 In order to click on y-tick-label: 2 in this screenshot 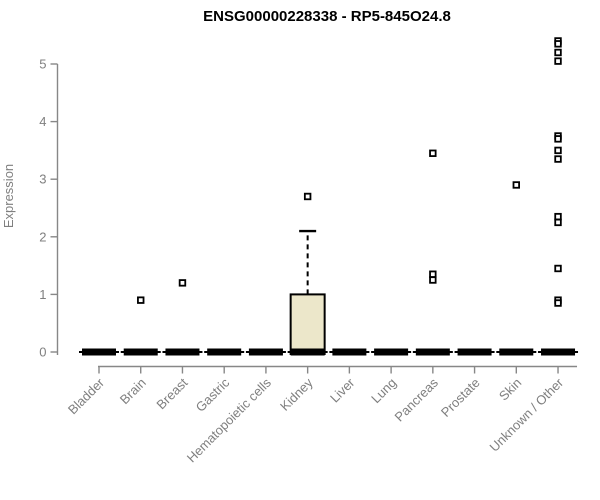, I will do `click(42, 236)`.